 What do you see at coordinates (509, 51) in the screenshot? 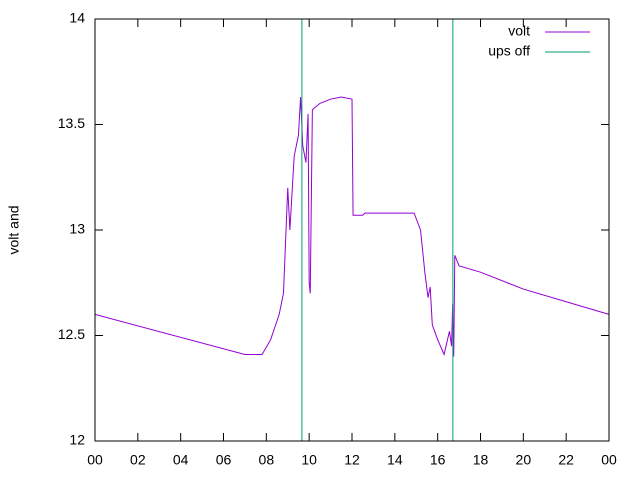
I see `legend-label: ups off` at bounding box center [509, 51].